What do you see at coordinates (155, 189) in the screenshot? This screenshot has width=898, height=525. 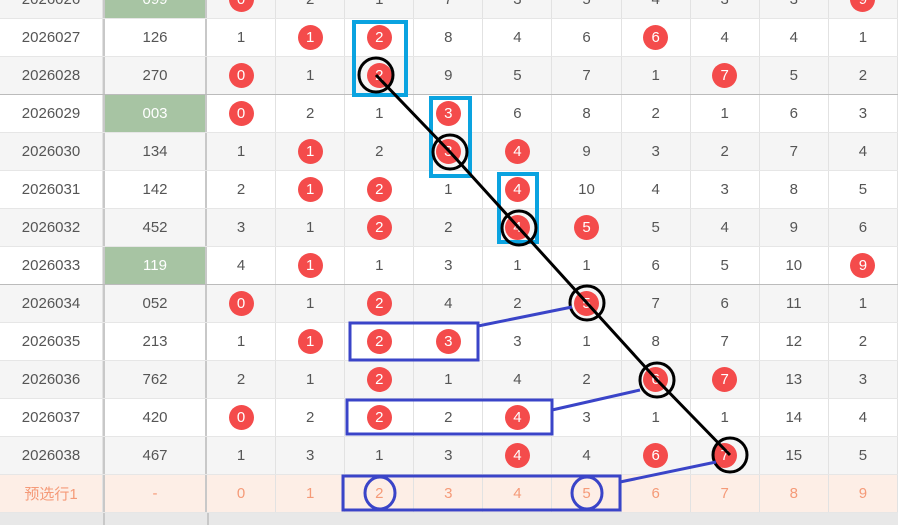 I see `draw-number-cell: 142` at bounding box center [155, 189].